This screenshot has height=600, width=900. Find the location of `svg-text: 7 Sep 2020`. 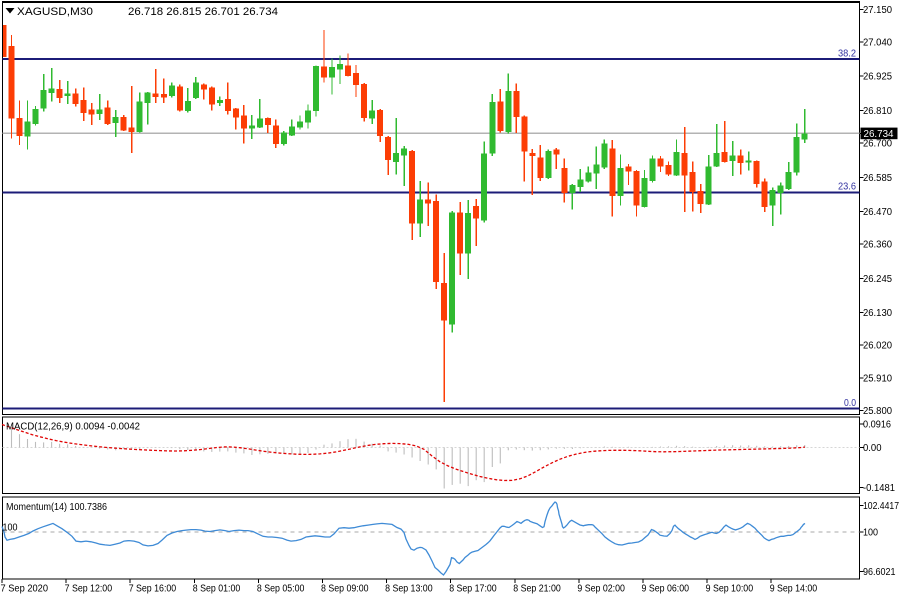

svg-text: 7 Sep 2020 is located at coordinates (25, 589).